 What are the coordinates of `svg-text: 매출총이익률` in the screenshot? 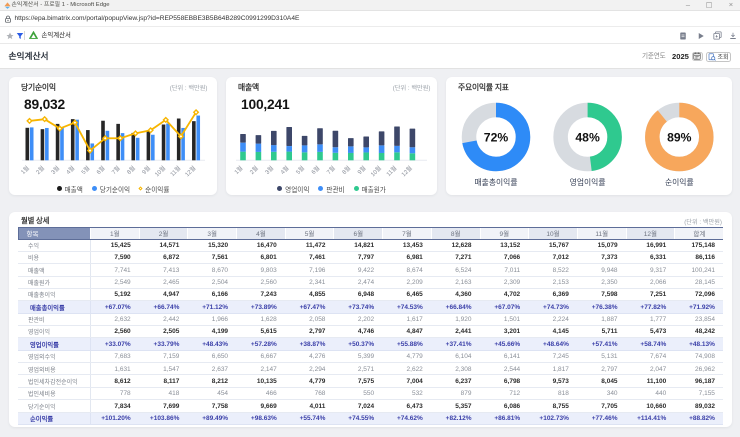 It's located at (495, 182).